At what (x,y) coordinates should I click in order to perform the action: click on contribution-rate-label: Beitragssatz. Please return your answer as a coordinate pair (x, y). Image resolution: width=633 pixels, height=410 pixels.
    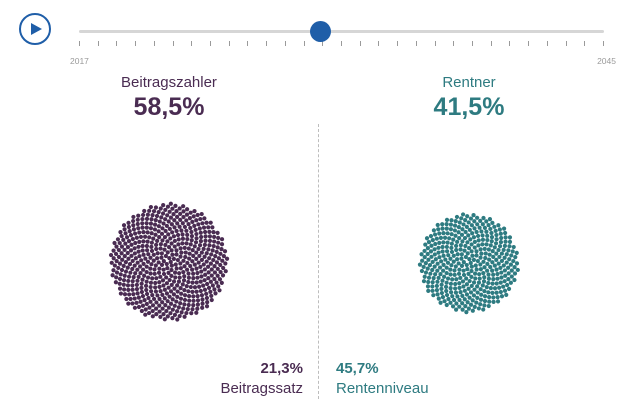
    Looking at the image, I should click on (261, 388).